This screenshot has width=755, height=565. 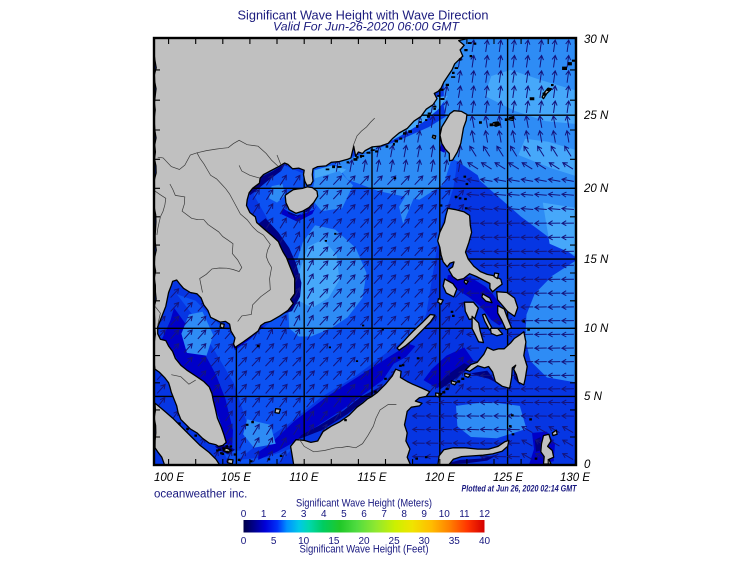 I want to click on svg-text: 100 E, so click(x=169, y=478).